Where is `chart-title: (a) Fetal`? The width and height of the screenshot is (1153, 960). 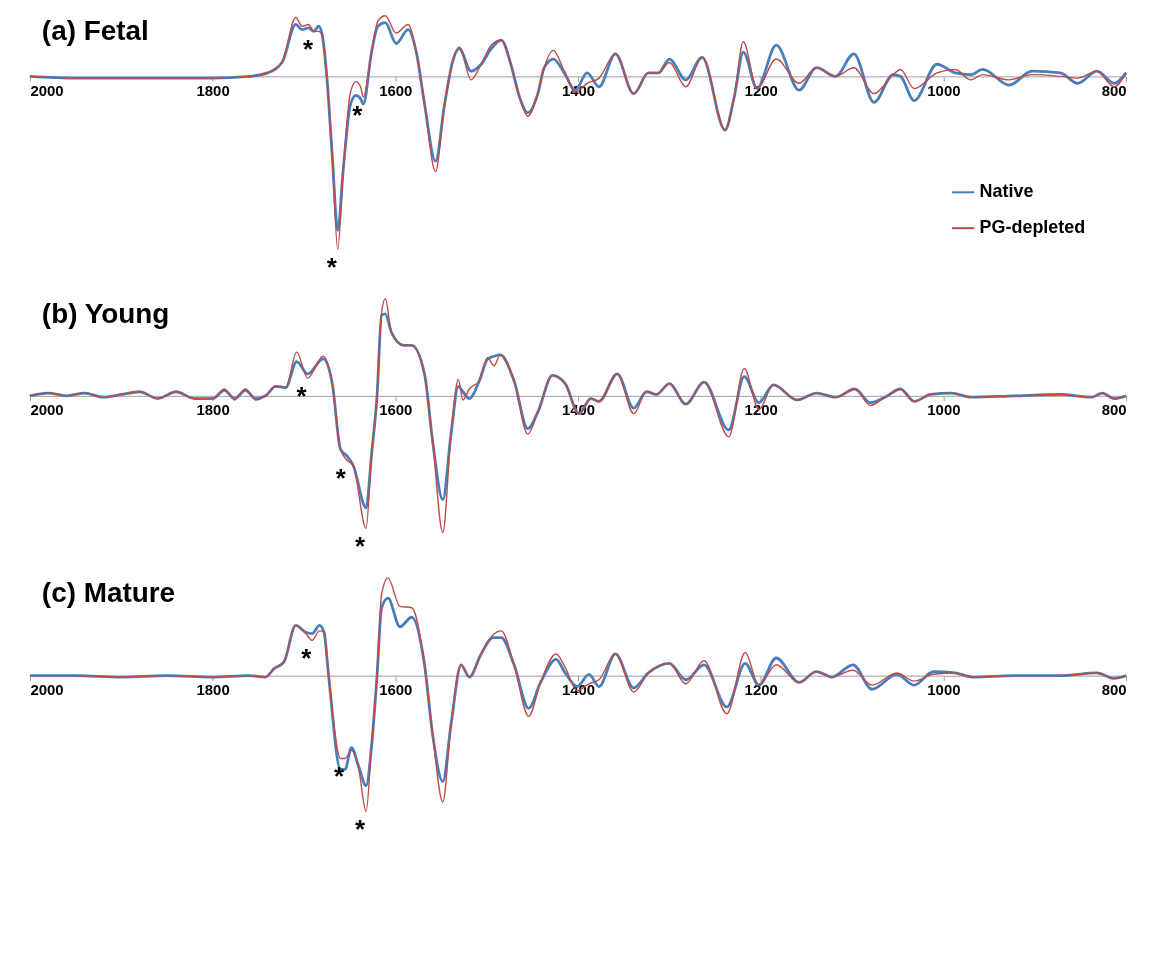 chart-title: (a) Fetal is located at coordinates (95, 31).